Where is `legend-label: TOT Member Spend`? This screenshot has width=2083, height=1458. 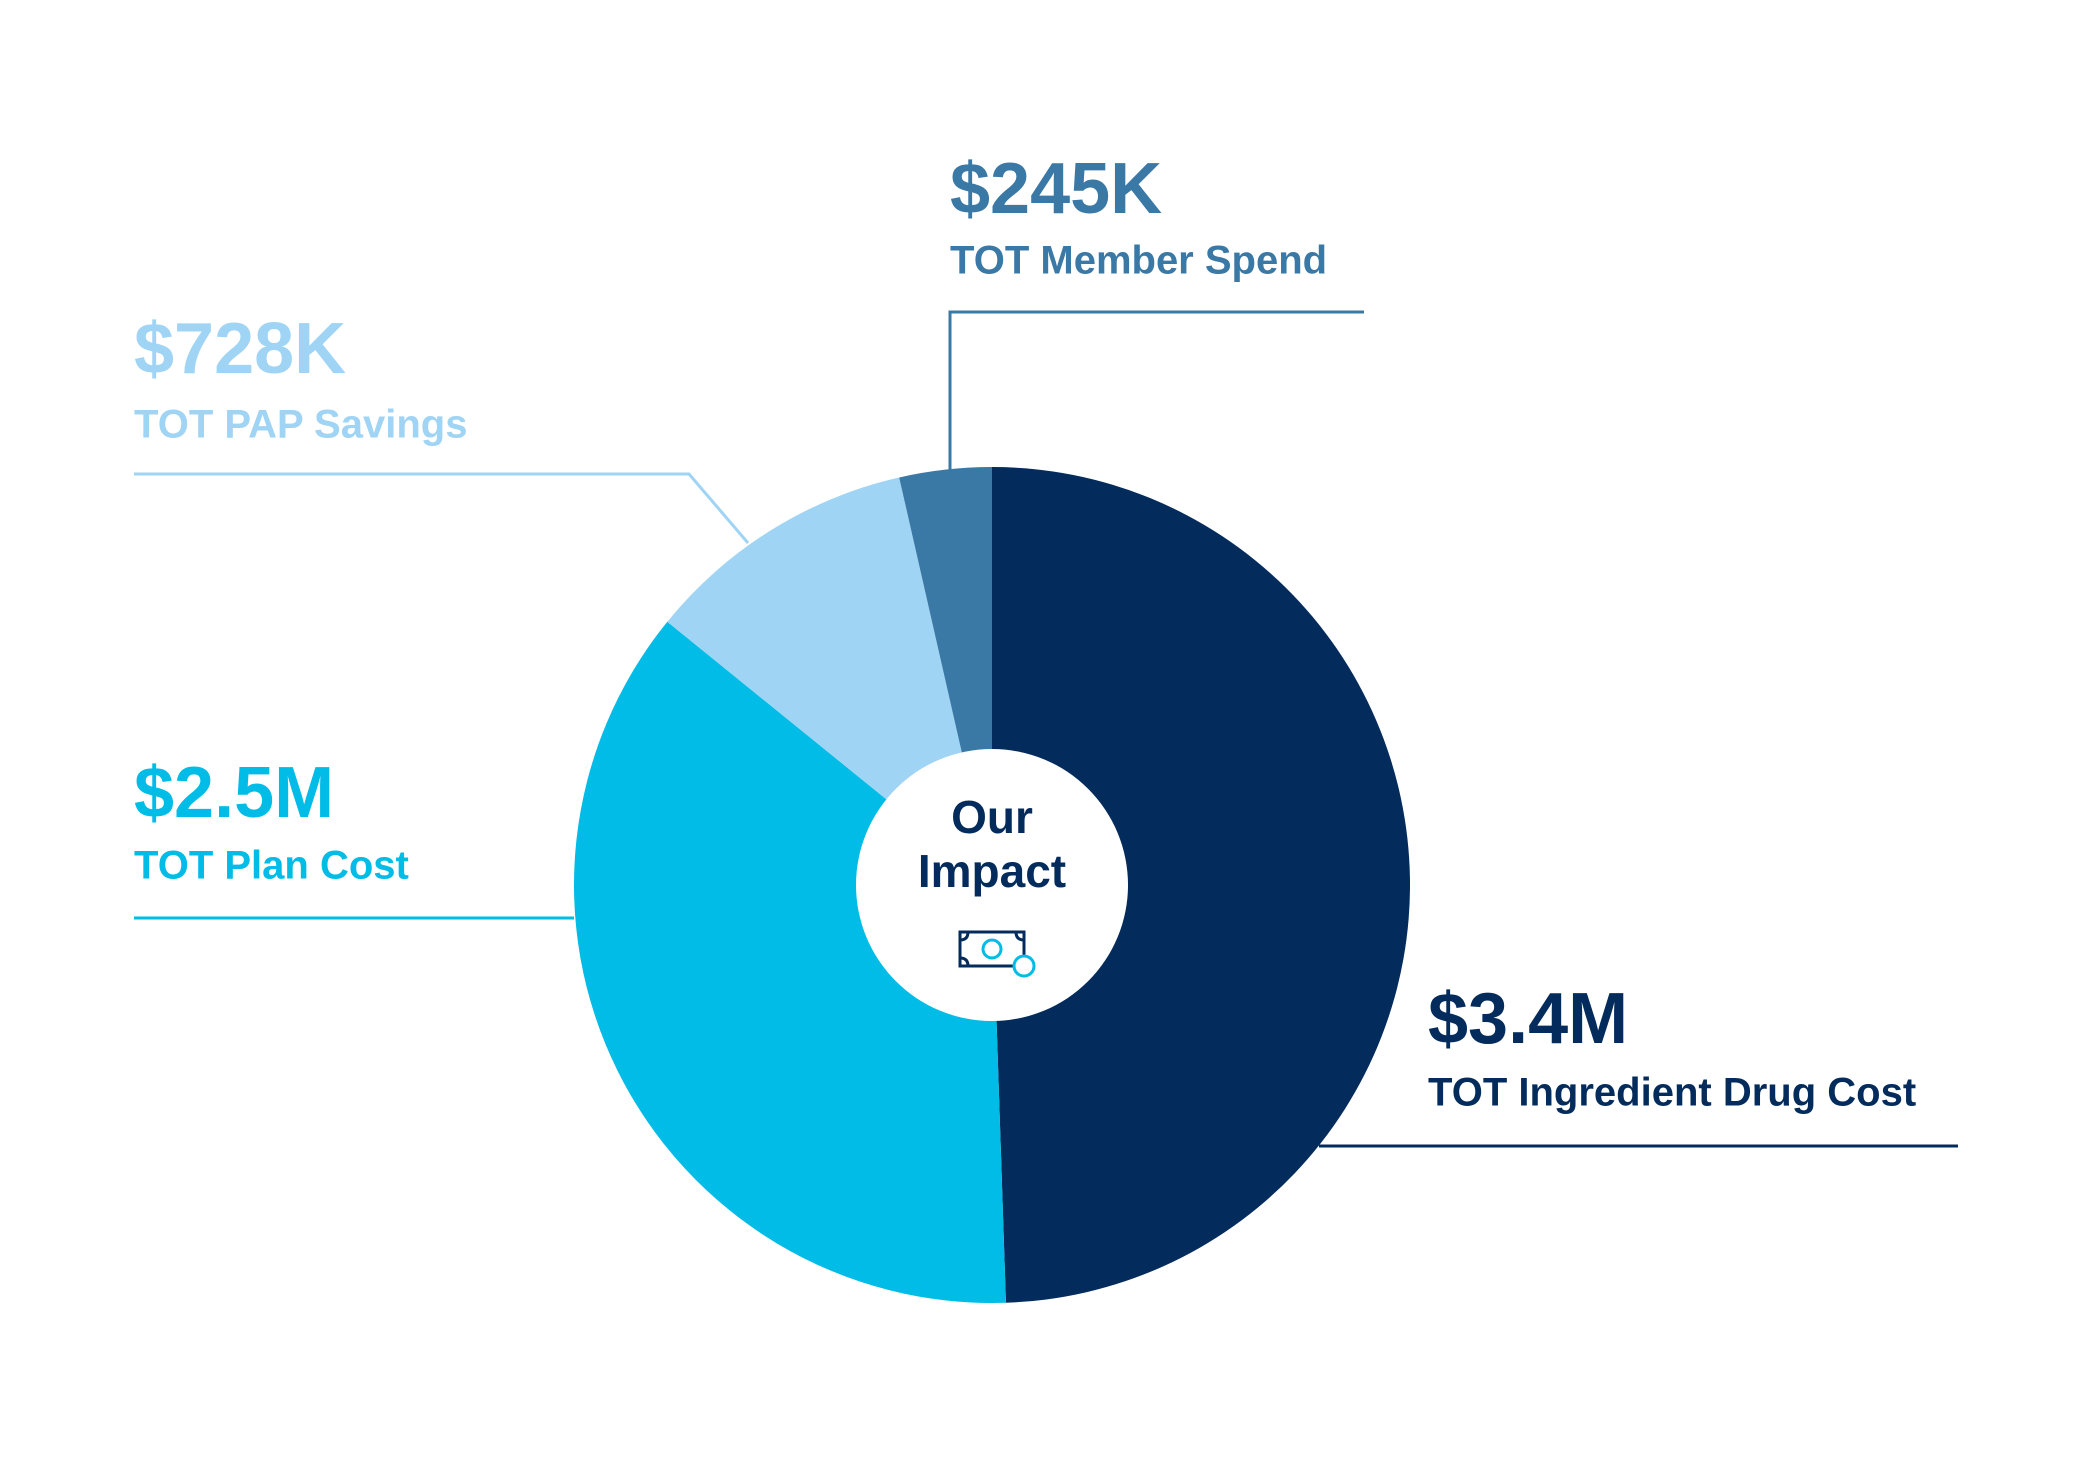
legend-label: TOT Member Spend is located at coordinates (1138, 261).